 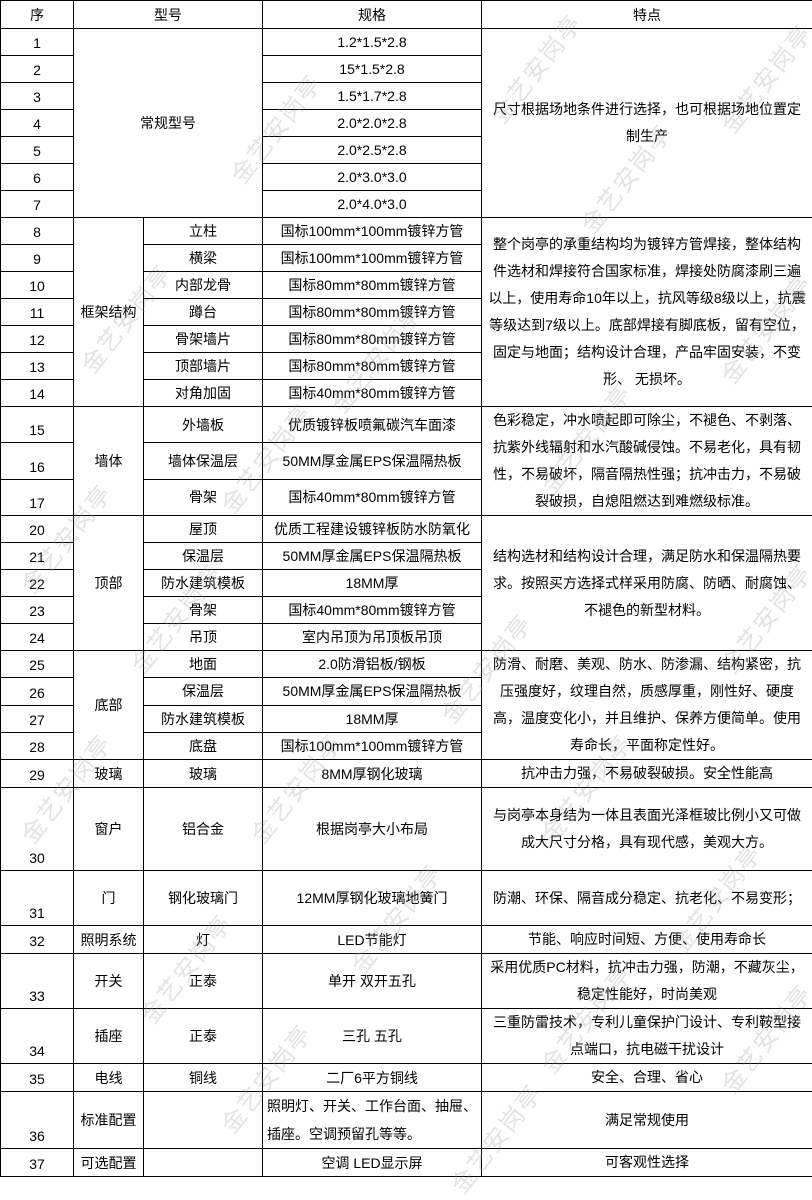 I want to click on feature-cell: 防潮、环保、隔音成分稳定、抗老化、不易变形；, so click(x=647, y=898).